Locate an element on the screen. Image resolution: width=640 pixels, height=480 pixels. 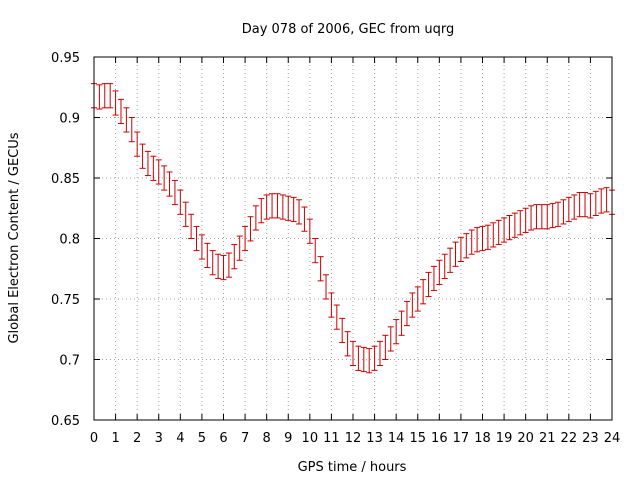
y-tick-labels: 0.65 0.7 0.75 0.8 0.85 0.9 0.95 is located at coordinates (65, 240).